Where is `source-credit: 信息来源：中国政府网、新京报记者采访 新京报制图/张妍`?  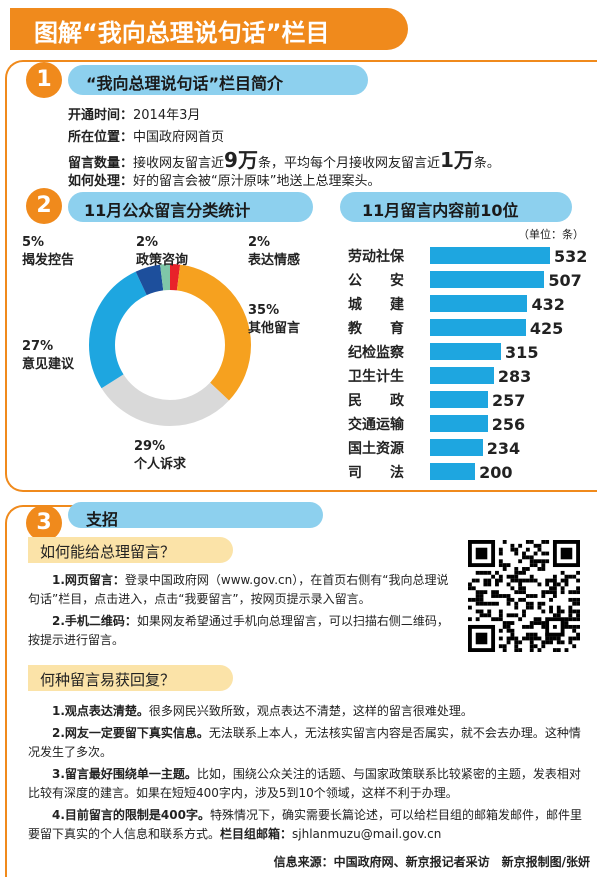
source-credit: 信息来源：中国政府网、新京报记者采访 新京报制图/张妍 is located at coordinates (431, 862).